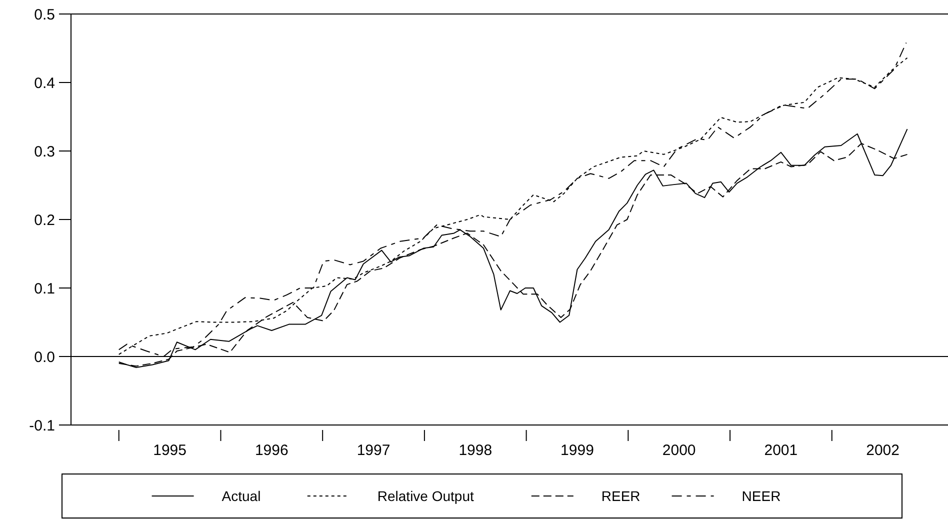 This screenshot has width=948, height=519. Describe the element at coordinates (425, 496) in the screenshot. I see `legend-label: Relative Output` at that location.